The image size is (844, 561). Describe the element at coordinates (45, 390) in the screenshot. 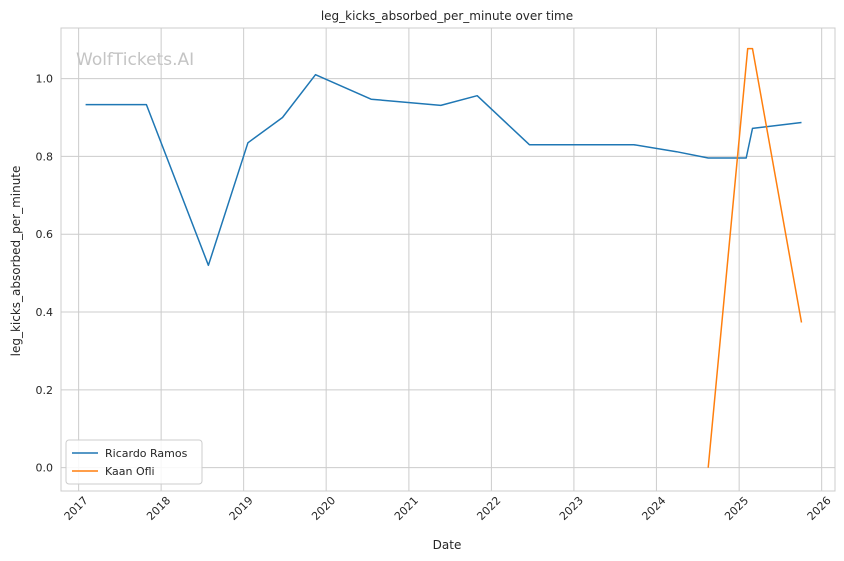

I see `y-tick-label: 0.2` at that location.